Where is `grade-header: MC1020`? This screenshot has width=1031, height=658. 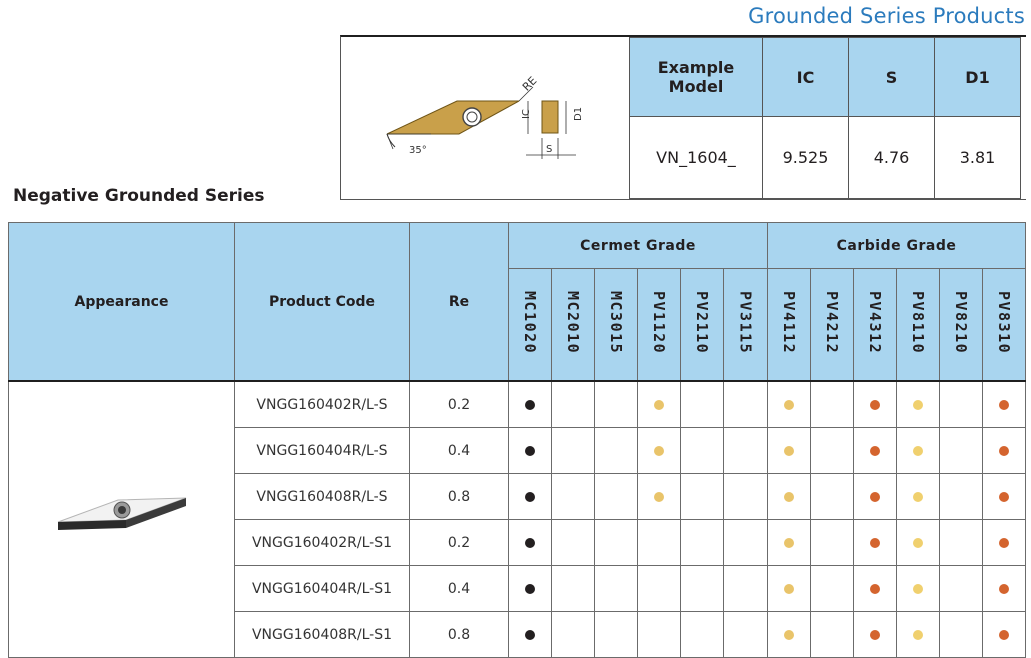
grade-header: MC1020 is located at coordinates (530, 325).